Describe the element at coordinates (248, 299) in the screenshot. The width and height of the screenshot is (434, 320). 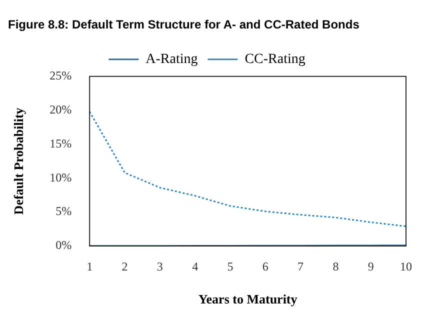
I see `x-axis-title: Years to Maturity` at that location.